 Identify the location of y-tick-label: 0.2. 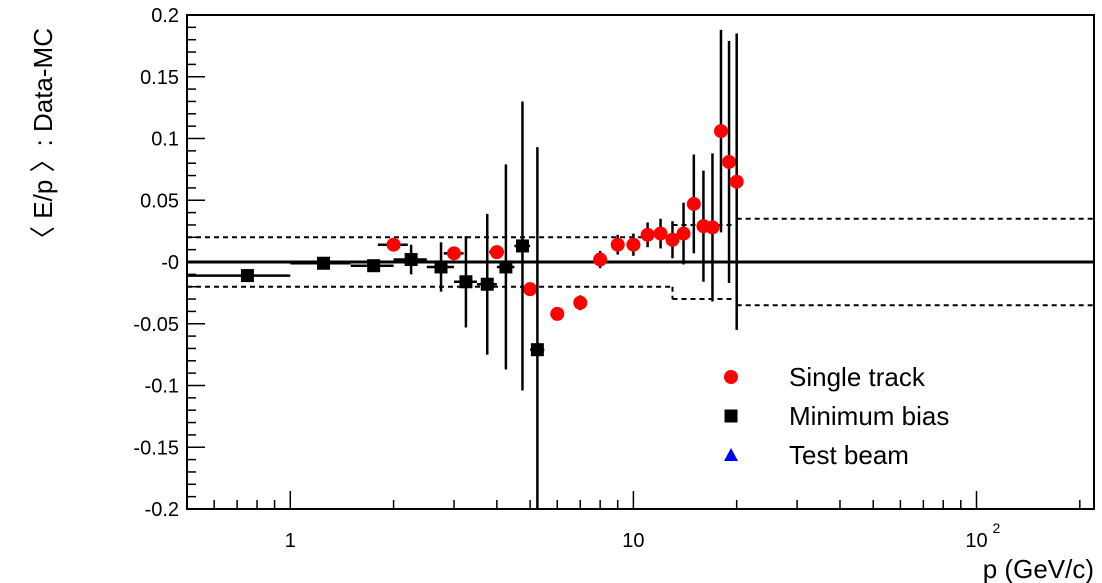
(165, 16).